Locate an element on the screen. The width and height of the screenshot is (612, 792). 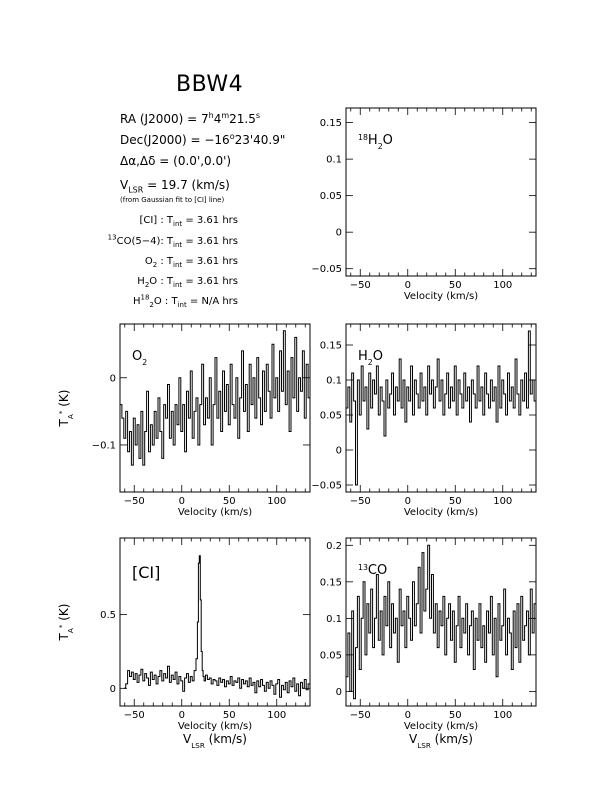
observation-row: 13CO(5−4): Tint = 3.61 hrs is located at coordinates (172, 240).